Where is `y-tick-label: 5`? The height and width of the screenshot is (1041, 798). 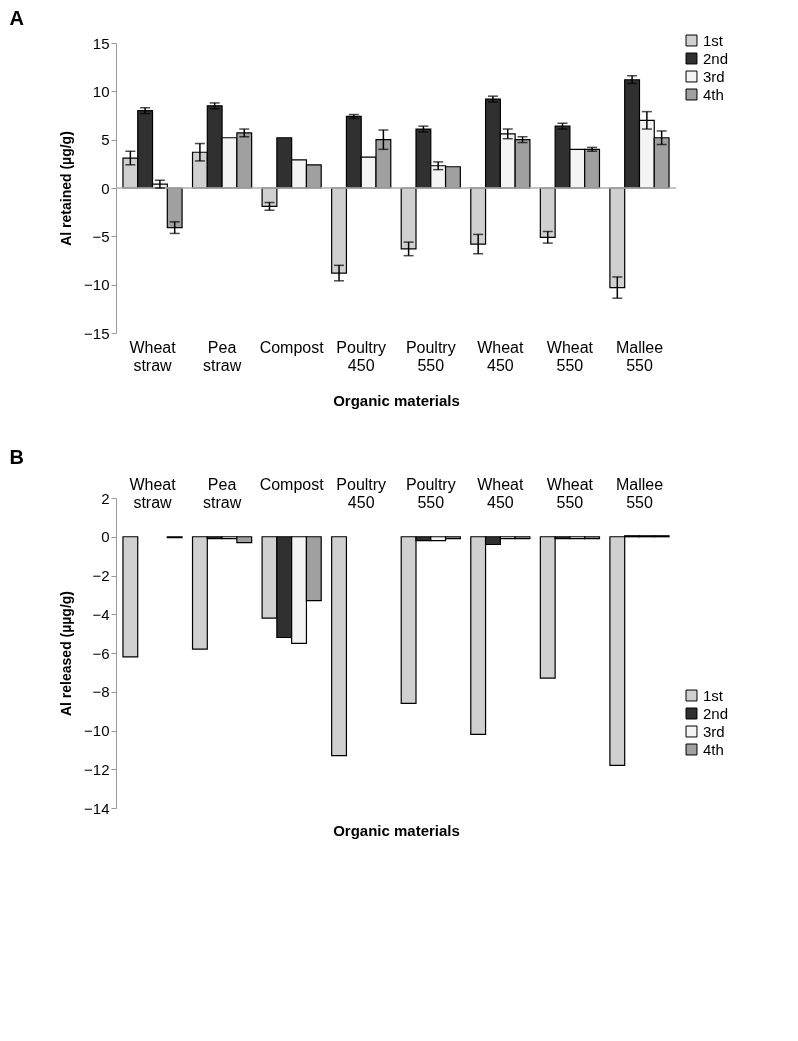 y-tick-label: 5 is located at coordinates (105, 140).